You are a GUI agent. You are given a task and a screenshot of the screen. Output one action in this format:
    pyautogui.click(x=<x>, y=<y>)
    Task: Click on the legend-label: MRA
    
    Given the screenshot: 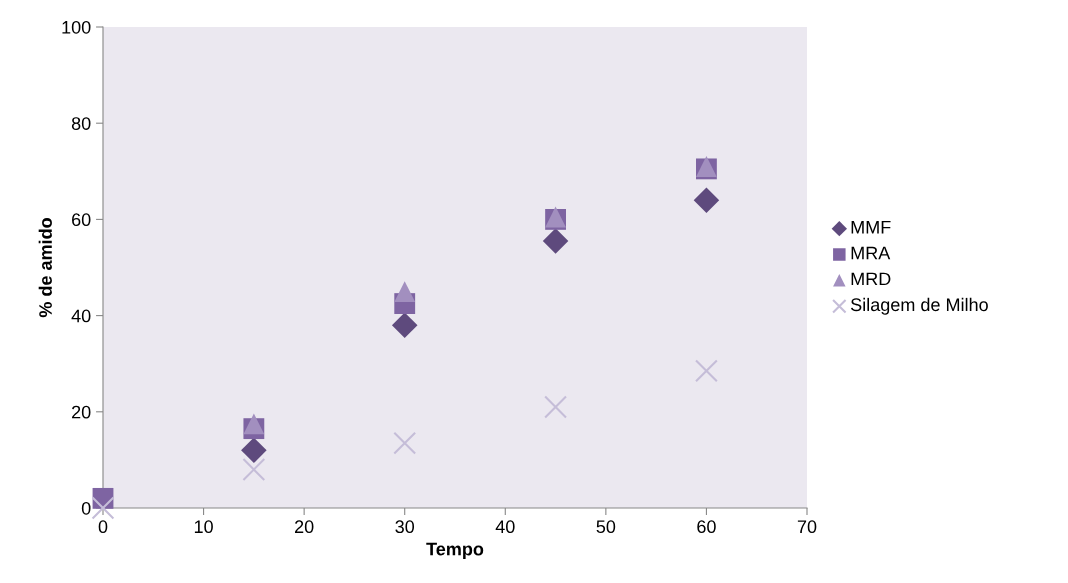 What is the action you would take?
    pyautogui.click(x=871, y=253)
    